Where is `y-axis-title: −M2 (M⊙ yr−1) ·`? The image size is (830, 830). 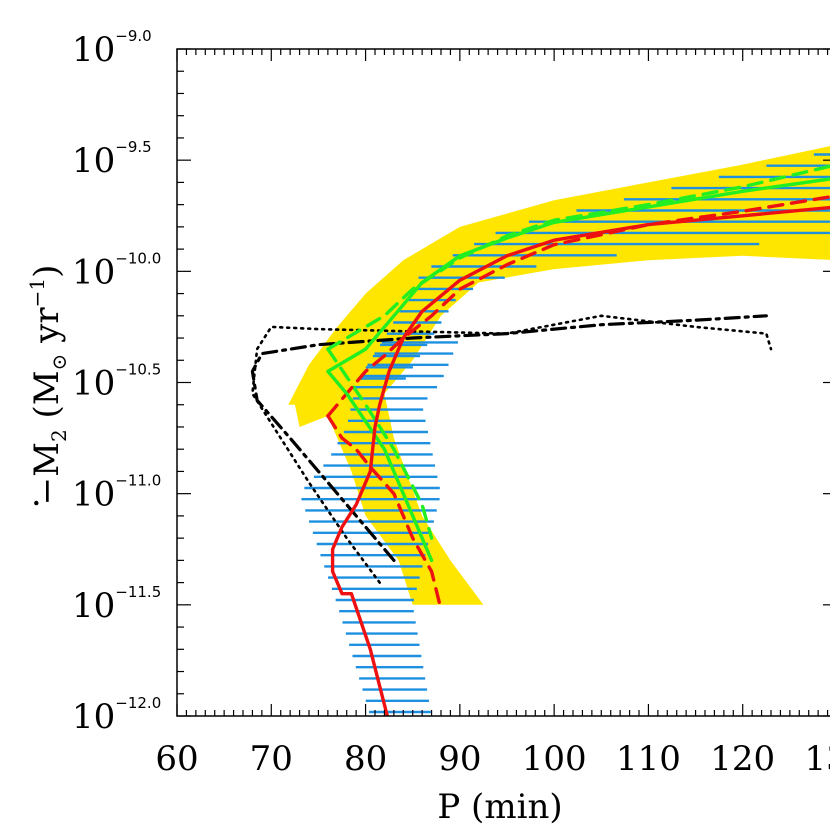 y-axis-title: −M2 (M⊙ yr−1) · is located at coordinates (44, 387).